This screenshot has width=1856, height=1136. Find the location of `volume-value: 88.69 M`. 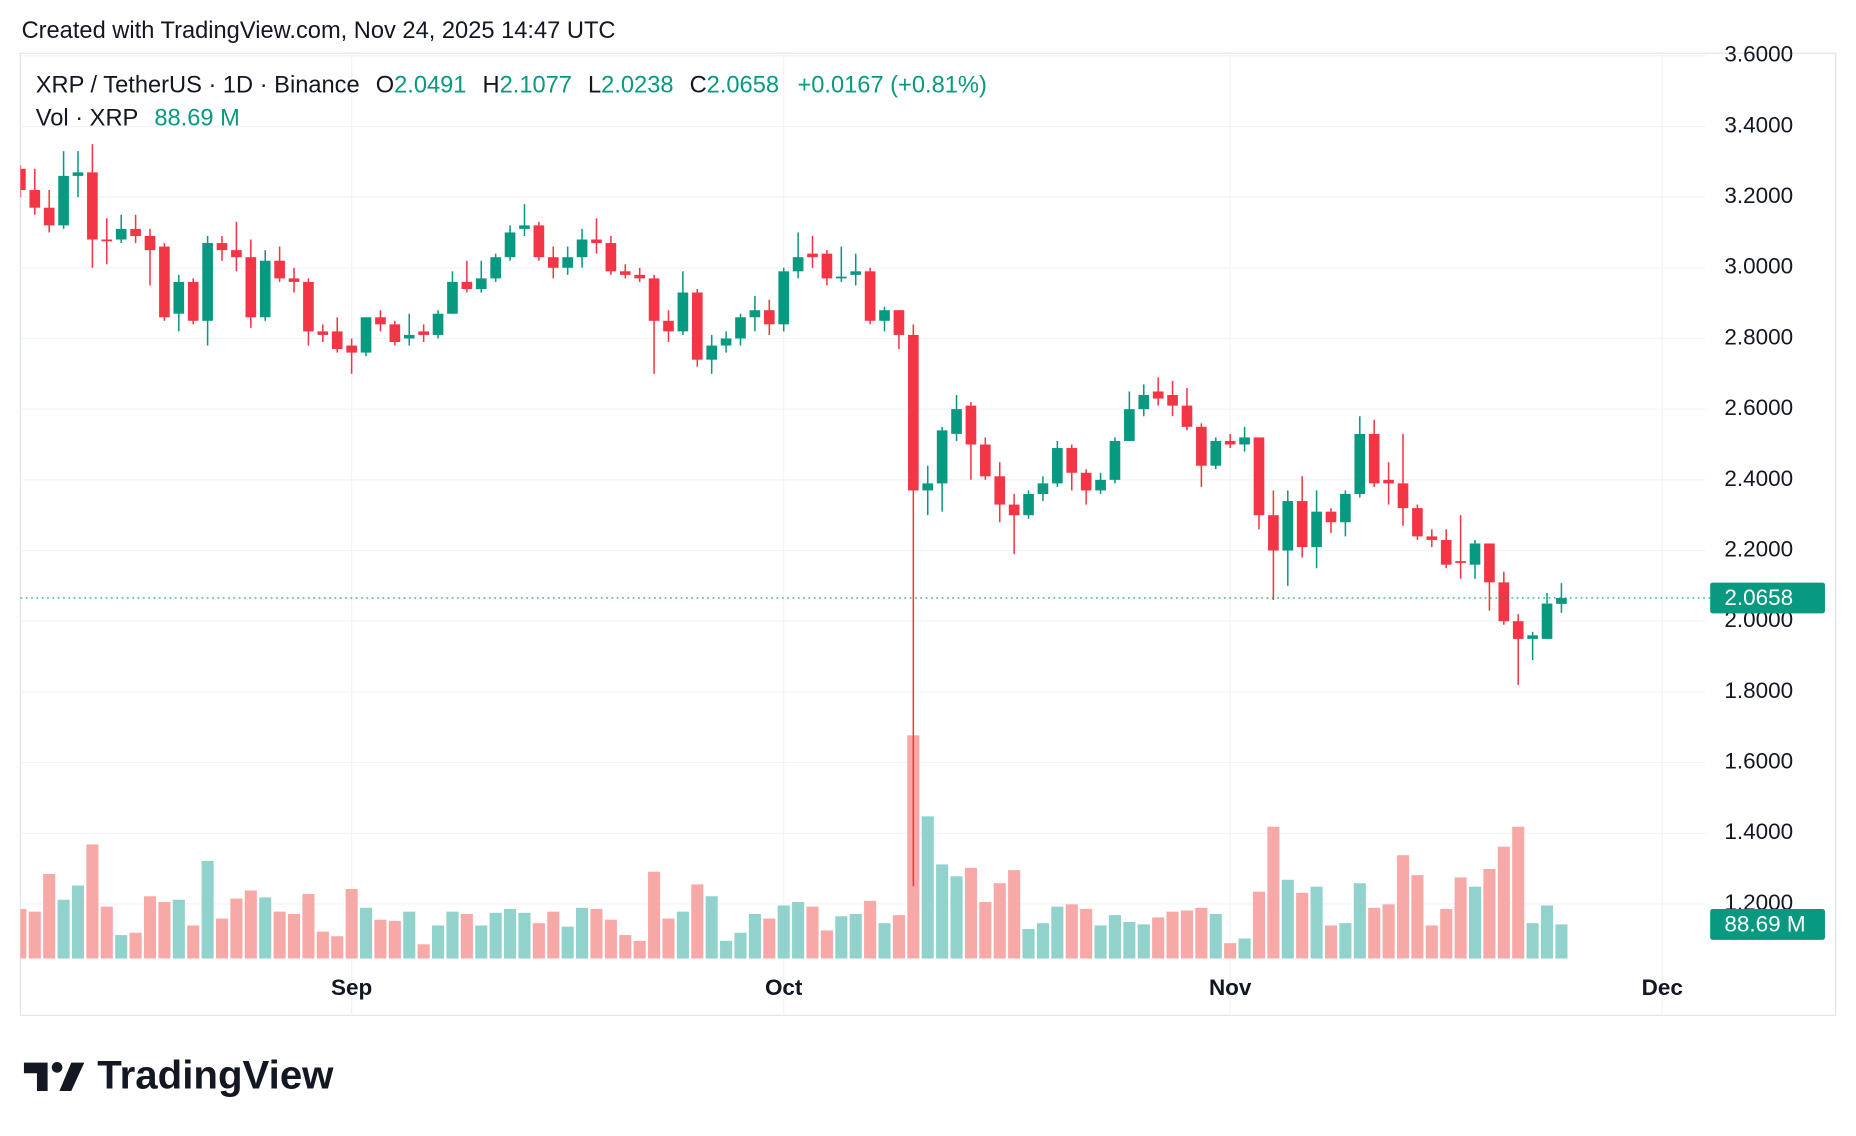

volume-value: 88.69 M is located at coordinates (196, 119).